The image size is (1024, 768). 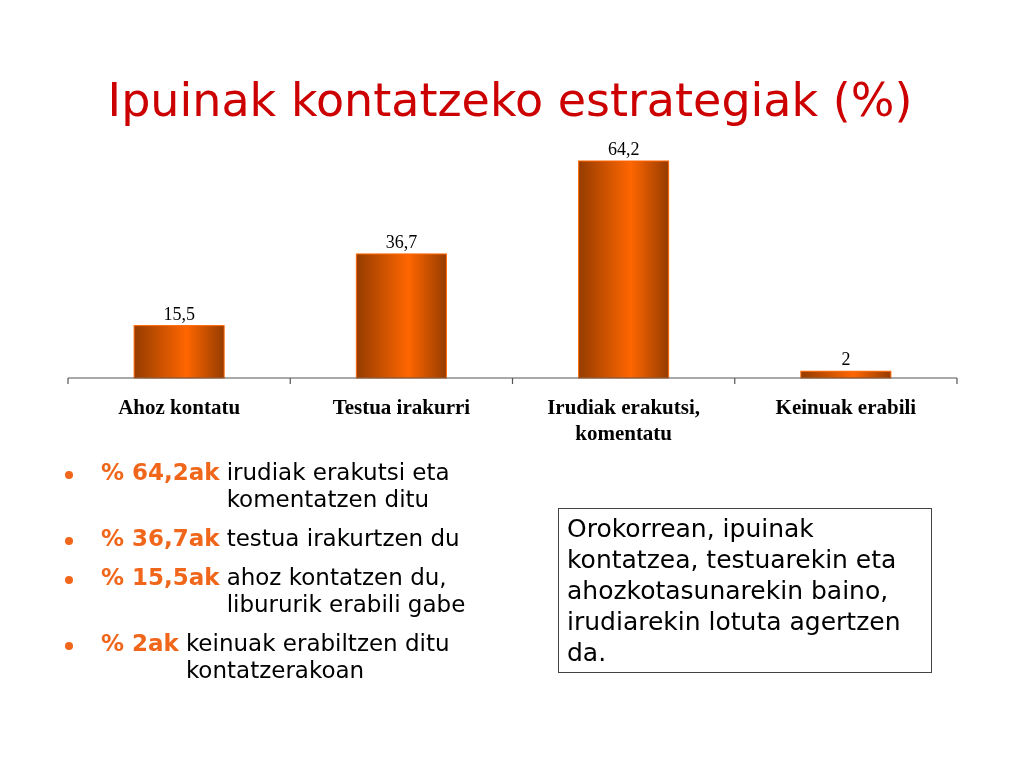 I want to click on text: % 64,2ak irudiak erakutsi eta komentatzen ditu, so click(x=276, y=486).